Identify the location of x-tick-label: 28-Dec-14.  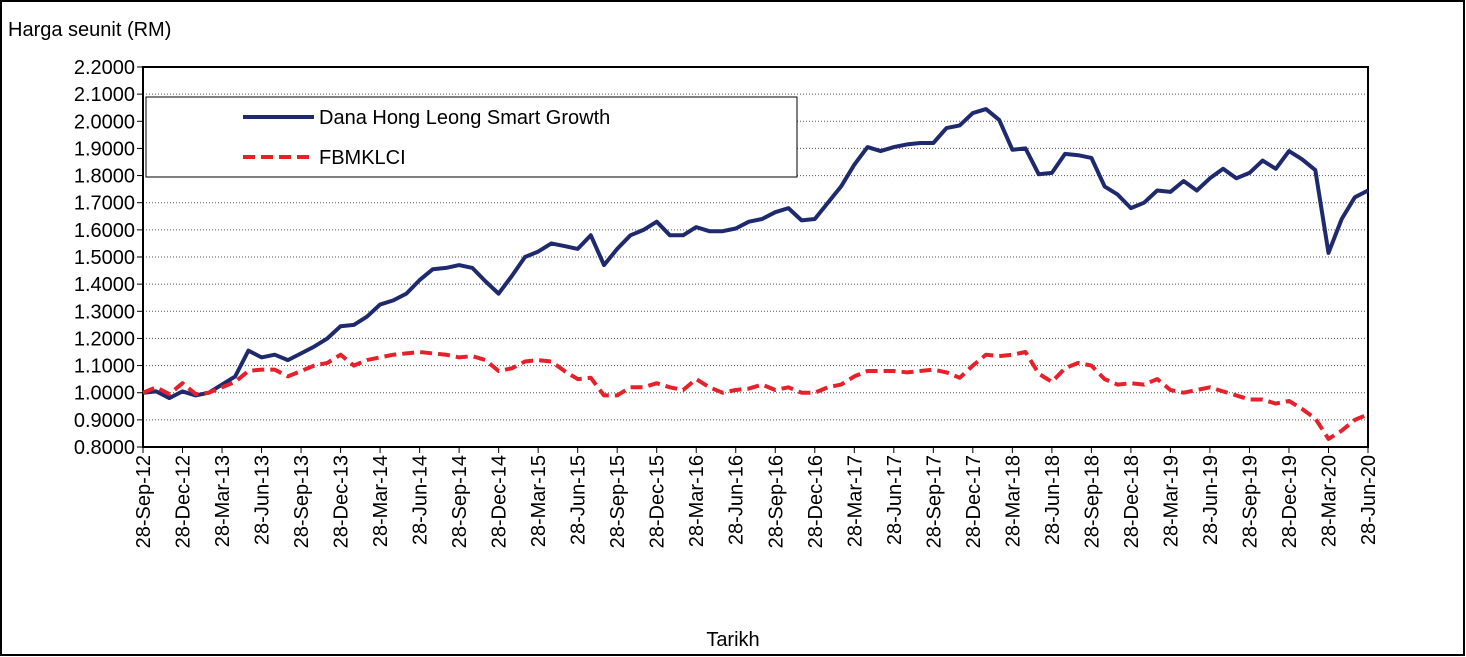
(500, 501).